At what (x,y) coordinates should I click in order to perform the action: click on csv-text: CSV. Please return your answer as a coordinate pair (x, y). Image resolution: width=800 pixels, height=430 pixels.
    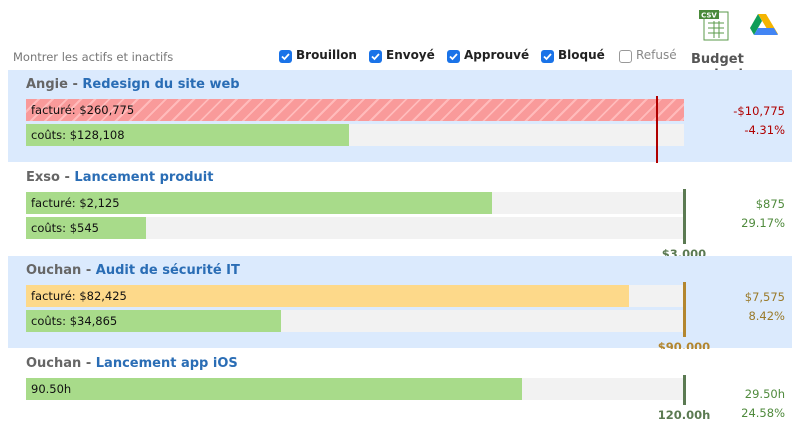
    Looking at the image, I should click on (709, 16).